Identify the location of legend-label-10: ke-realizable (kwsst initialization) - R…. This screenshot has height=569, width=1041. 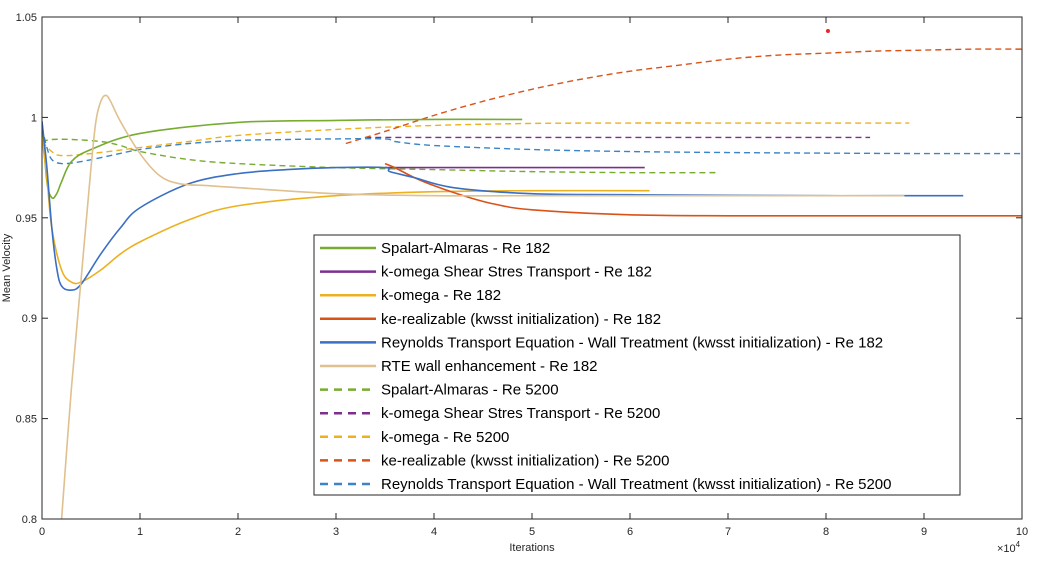
(525, 460).